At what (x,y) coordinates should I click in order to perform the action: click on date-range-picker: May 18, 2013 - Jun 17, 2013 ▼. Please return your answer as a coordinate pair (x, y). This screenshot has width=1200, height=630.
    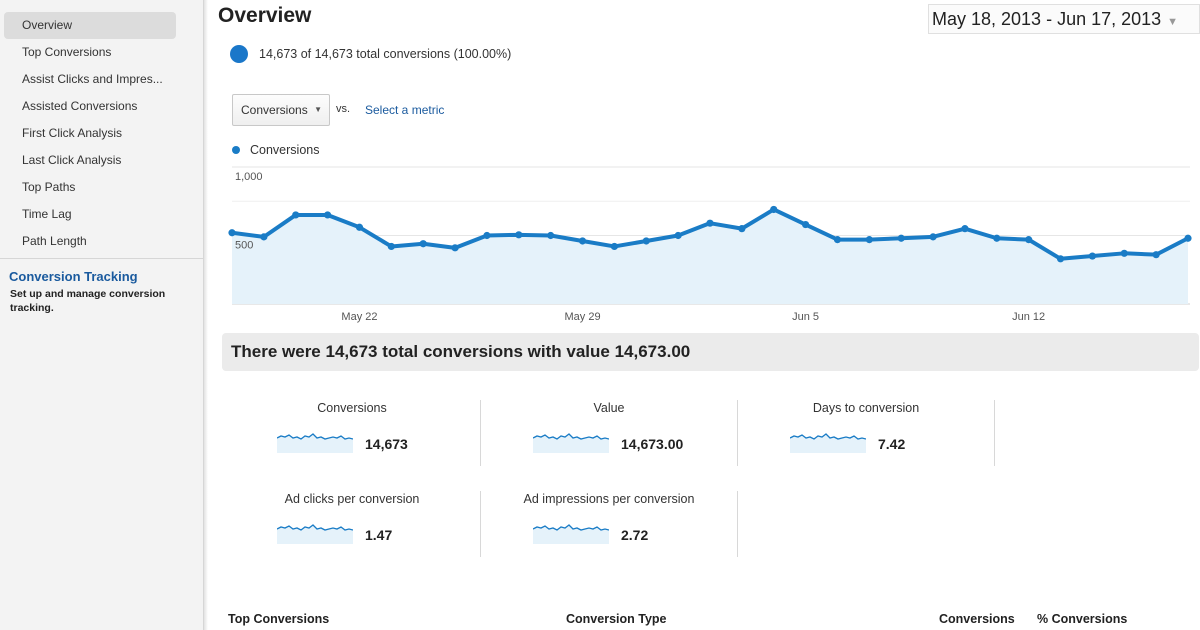
    Looking at the image, I should click on (1064, 19).